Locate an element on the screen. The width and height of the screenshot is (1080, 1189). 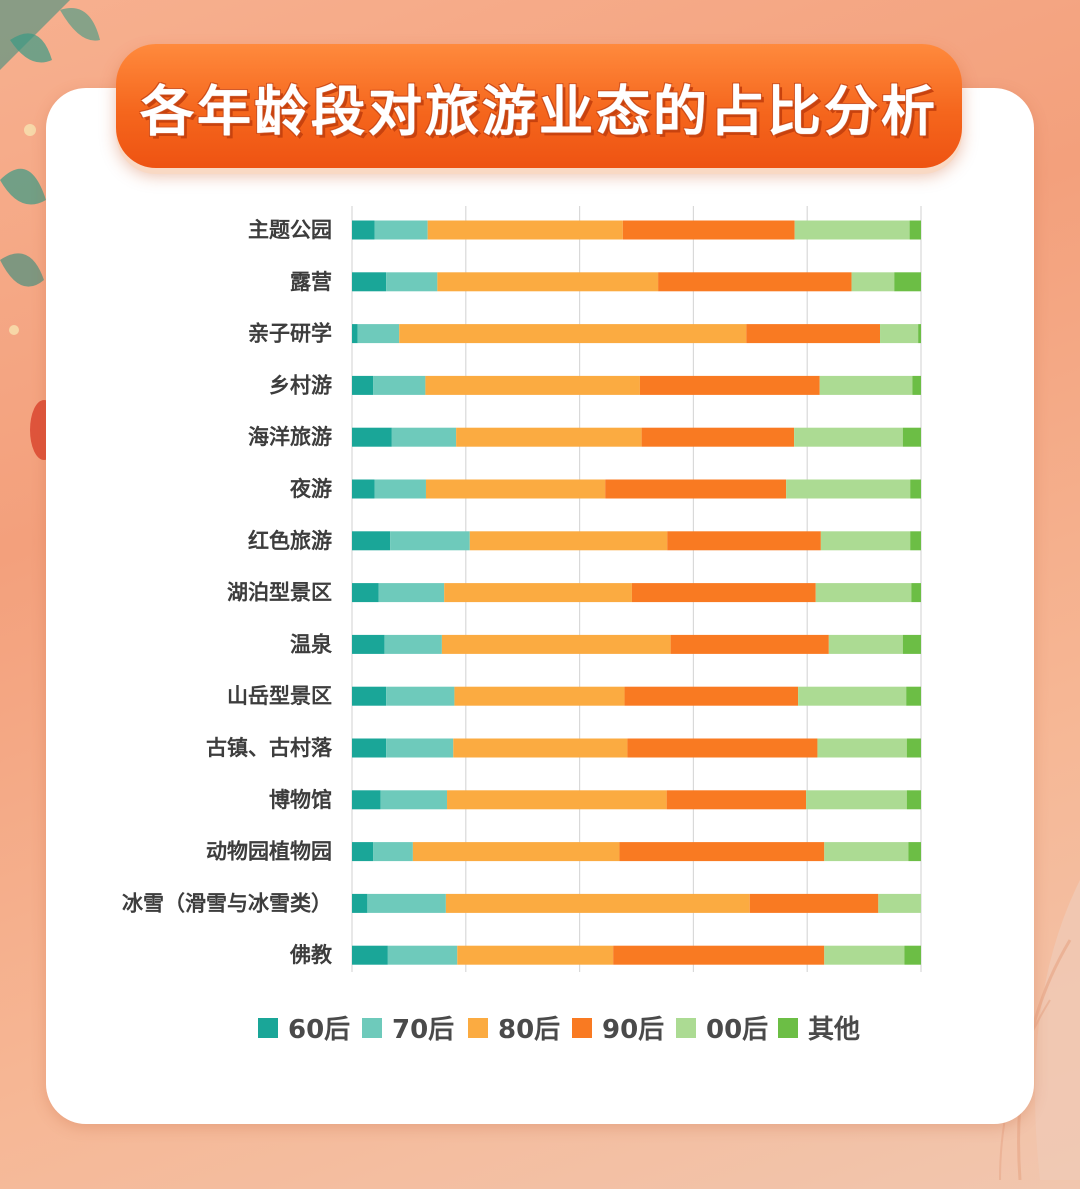
category-label: 露营 is located at coordinates (311, 282).